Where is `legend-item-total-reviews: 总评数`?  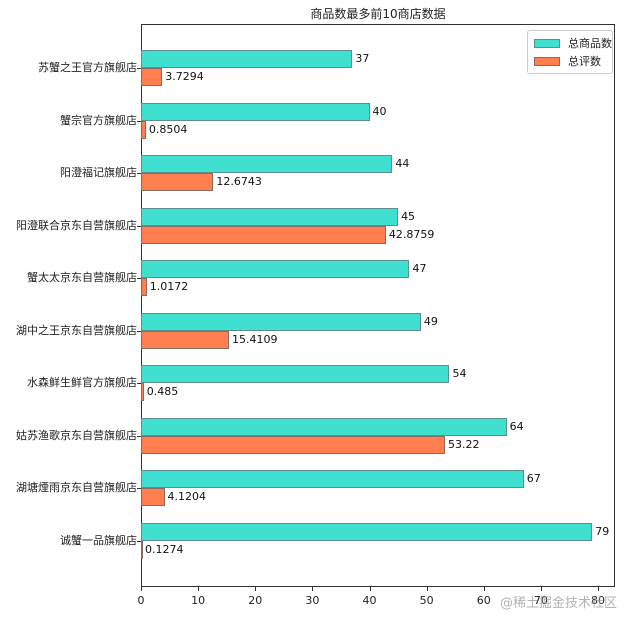 legend-item-total-reviews: 总评数 is located at coordinates (567, 61).